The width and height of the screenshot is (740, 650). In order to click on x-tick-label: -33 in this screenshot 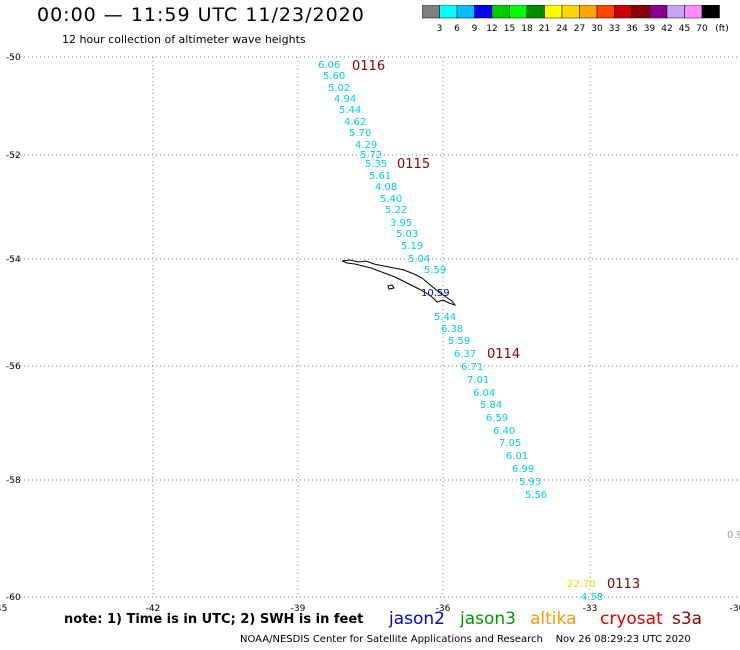, I will do `click(590, 608)`.